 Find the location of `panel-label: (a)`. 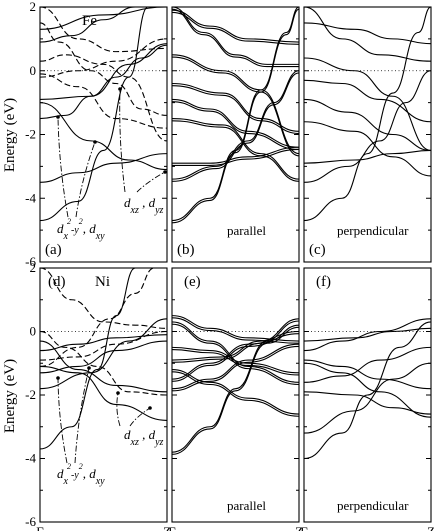

panel-label: (a) is located at coordinates (53, 250).